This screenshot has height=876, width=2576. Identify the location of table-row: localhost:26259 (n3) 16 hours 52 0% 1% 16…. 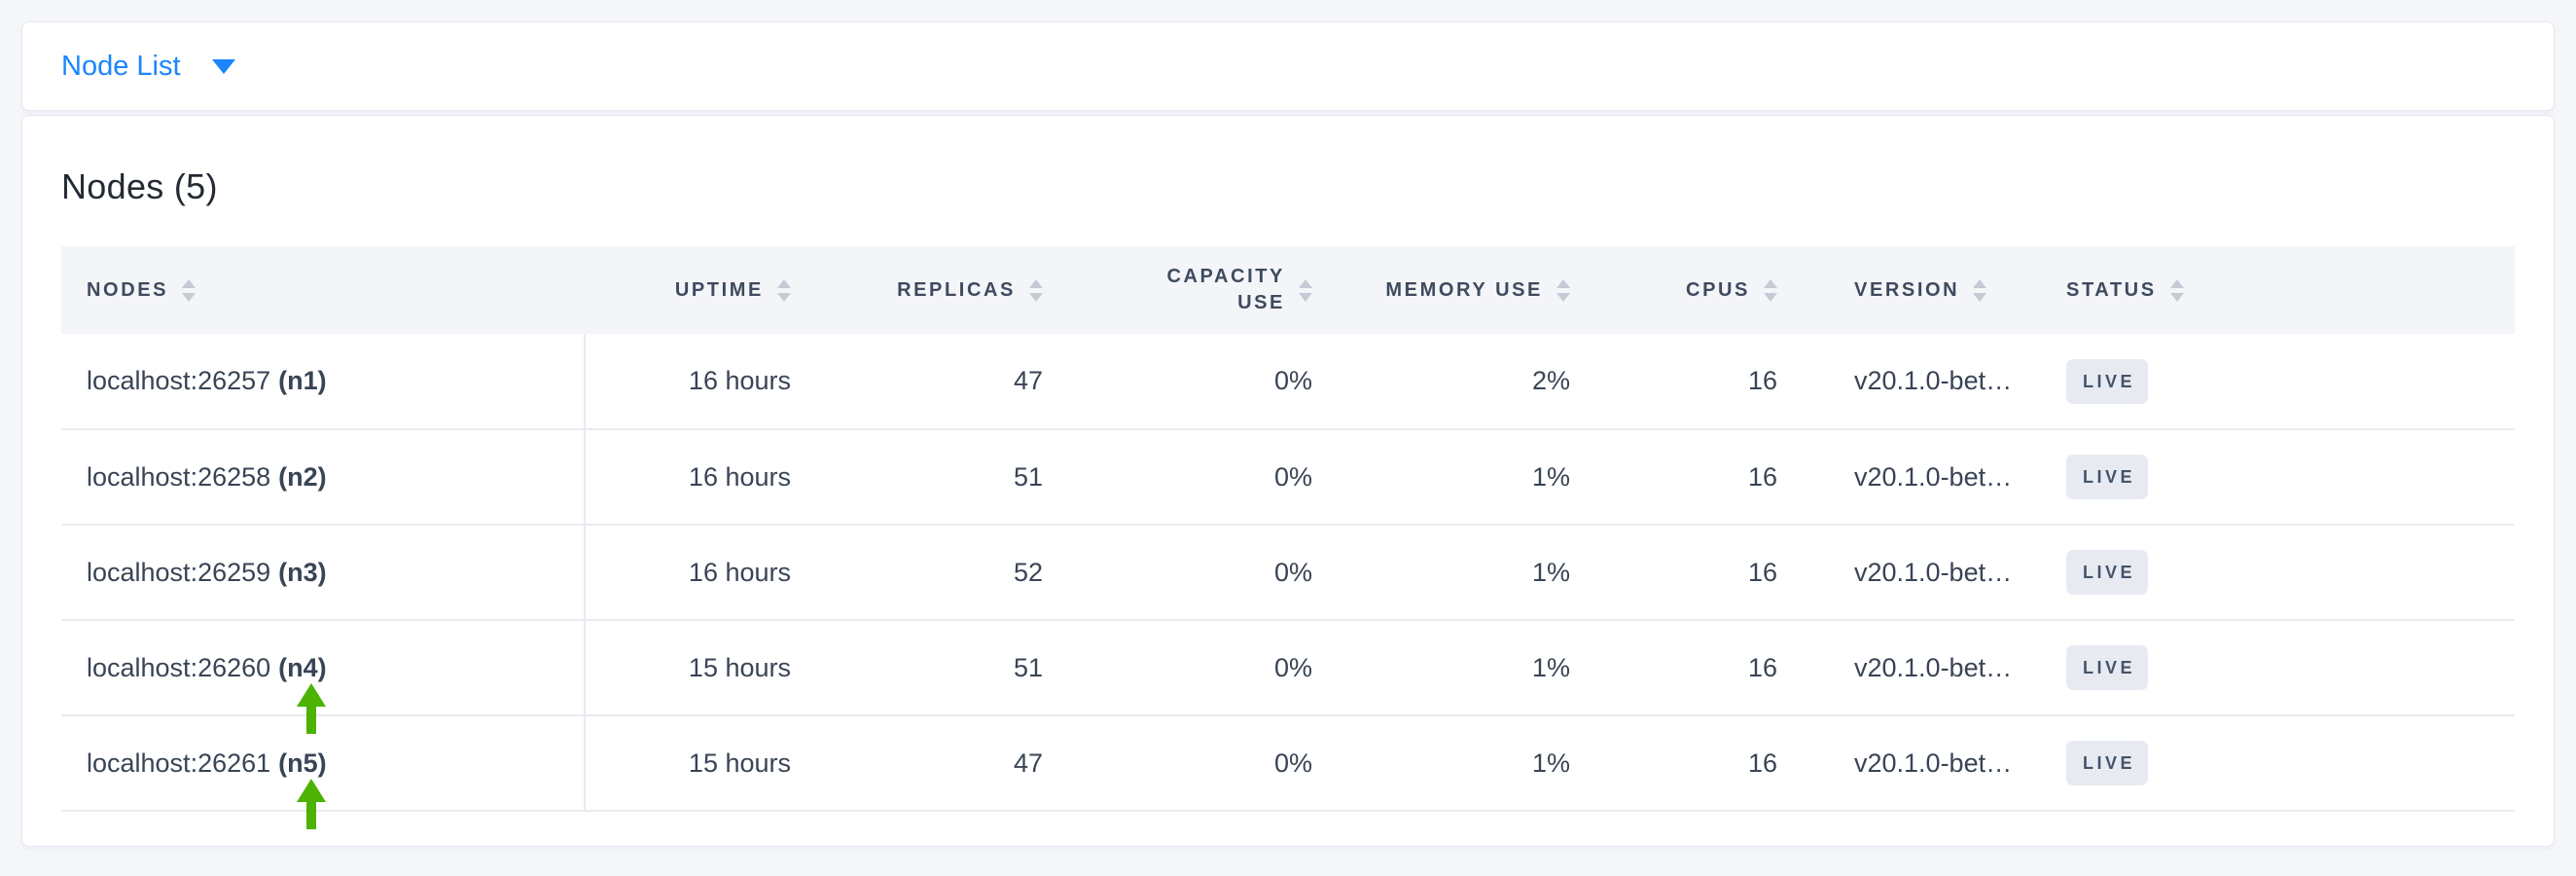
(1288, 573).